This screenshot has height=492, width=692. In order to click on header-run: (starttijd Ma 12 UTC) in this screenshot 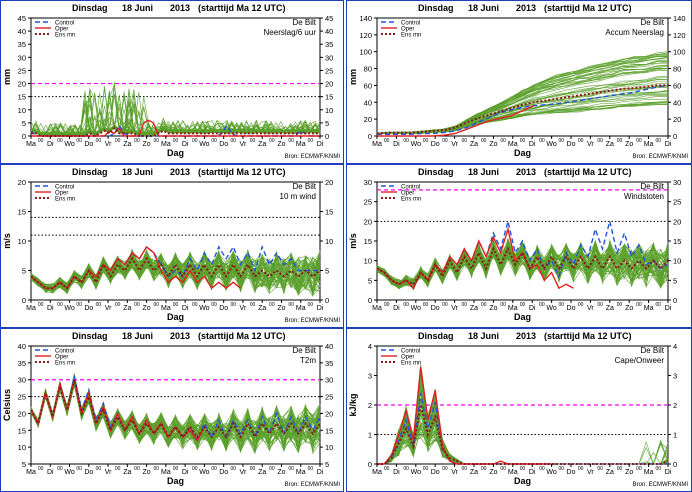, I will do `click(588, 8)`.